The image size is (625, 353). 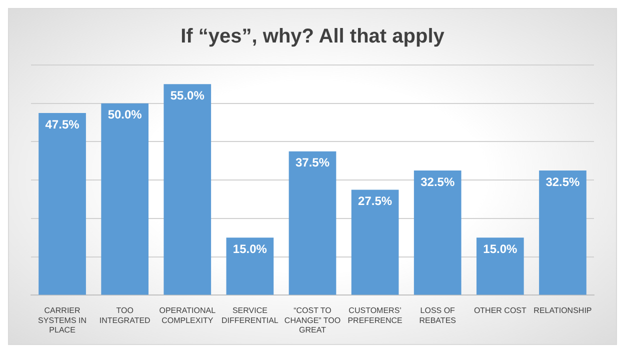 I want to click on chart-title: If “yes”, why? All that apply, so click(x=313, y=37).